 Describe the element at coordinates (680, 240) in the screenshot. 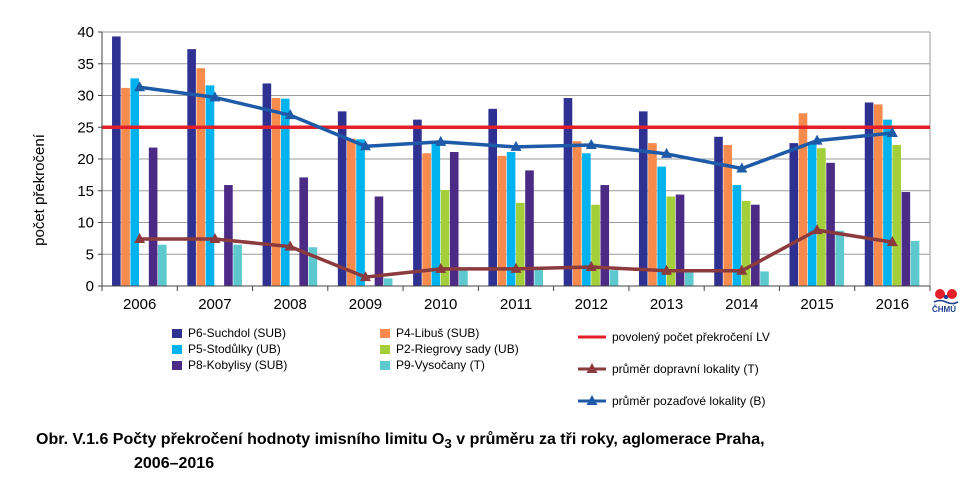

I see `bar-p8-kobylisy-sub--2013` at that location.